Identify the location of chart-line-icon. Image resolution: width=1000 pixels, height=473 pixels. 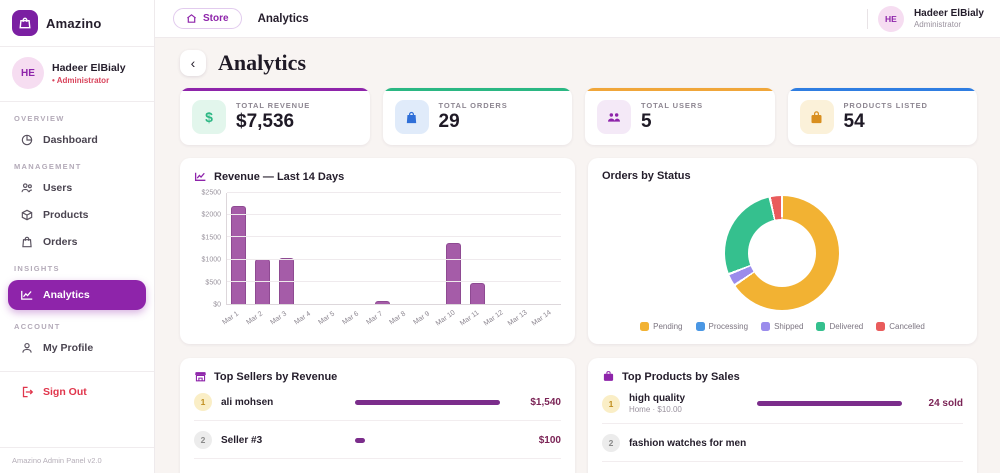
(200, 176).